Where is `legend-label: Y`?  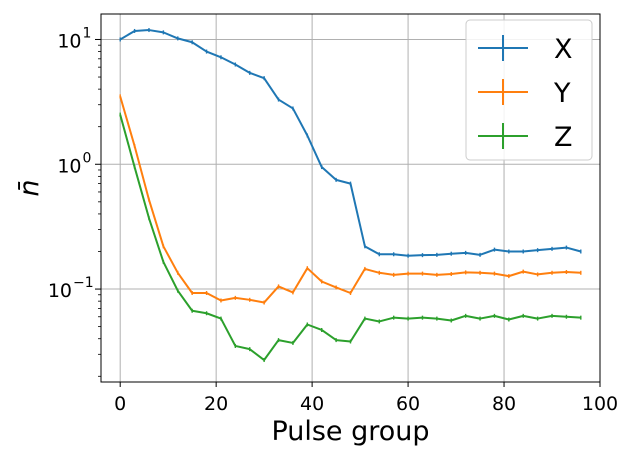 legend-label: Y is located at coordinates (562, 93).